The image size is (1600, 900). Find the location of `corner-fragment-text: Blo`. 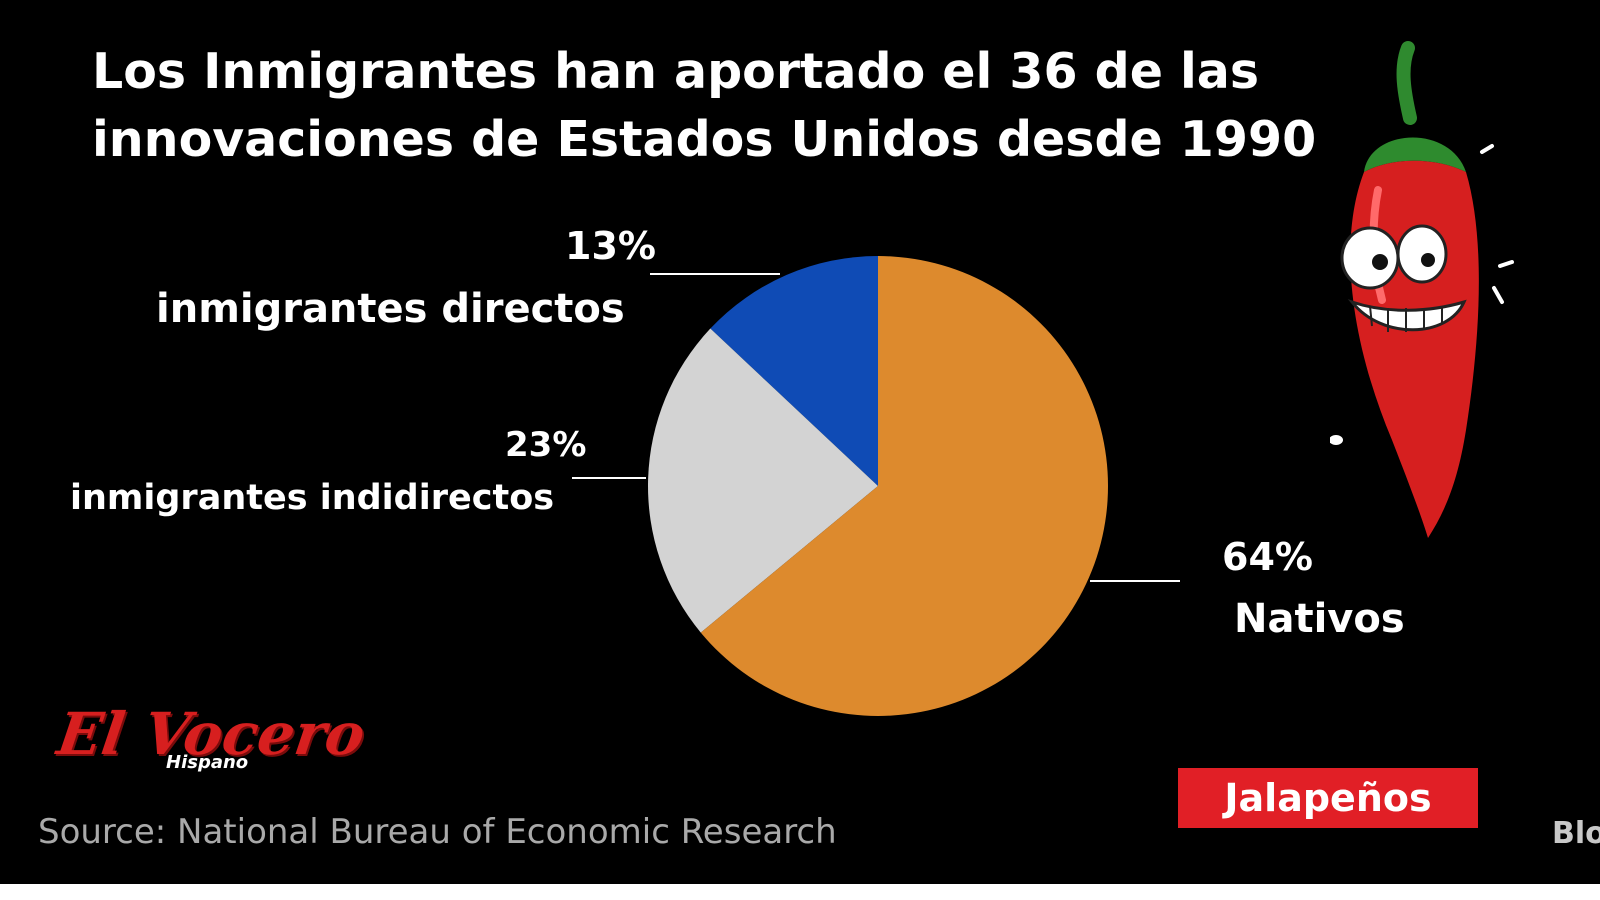

corner-fragment-text: Blo is located at coordinates (1576, 833).